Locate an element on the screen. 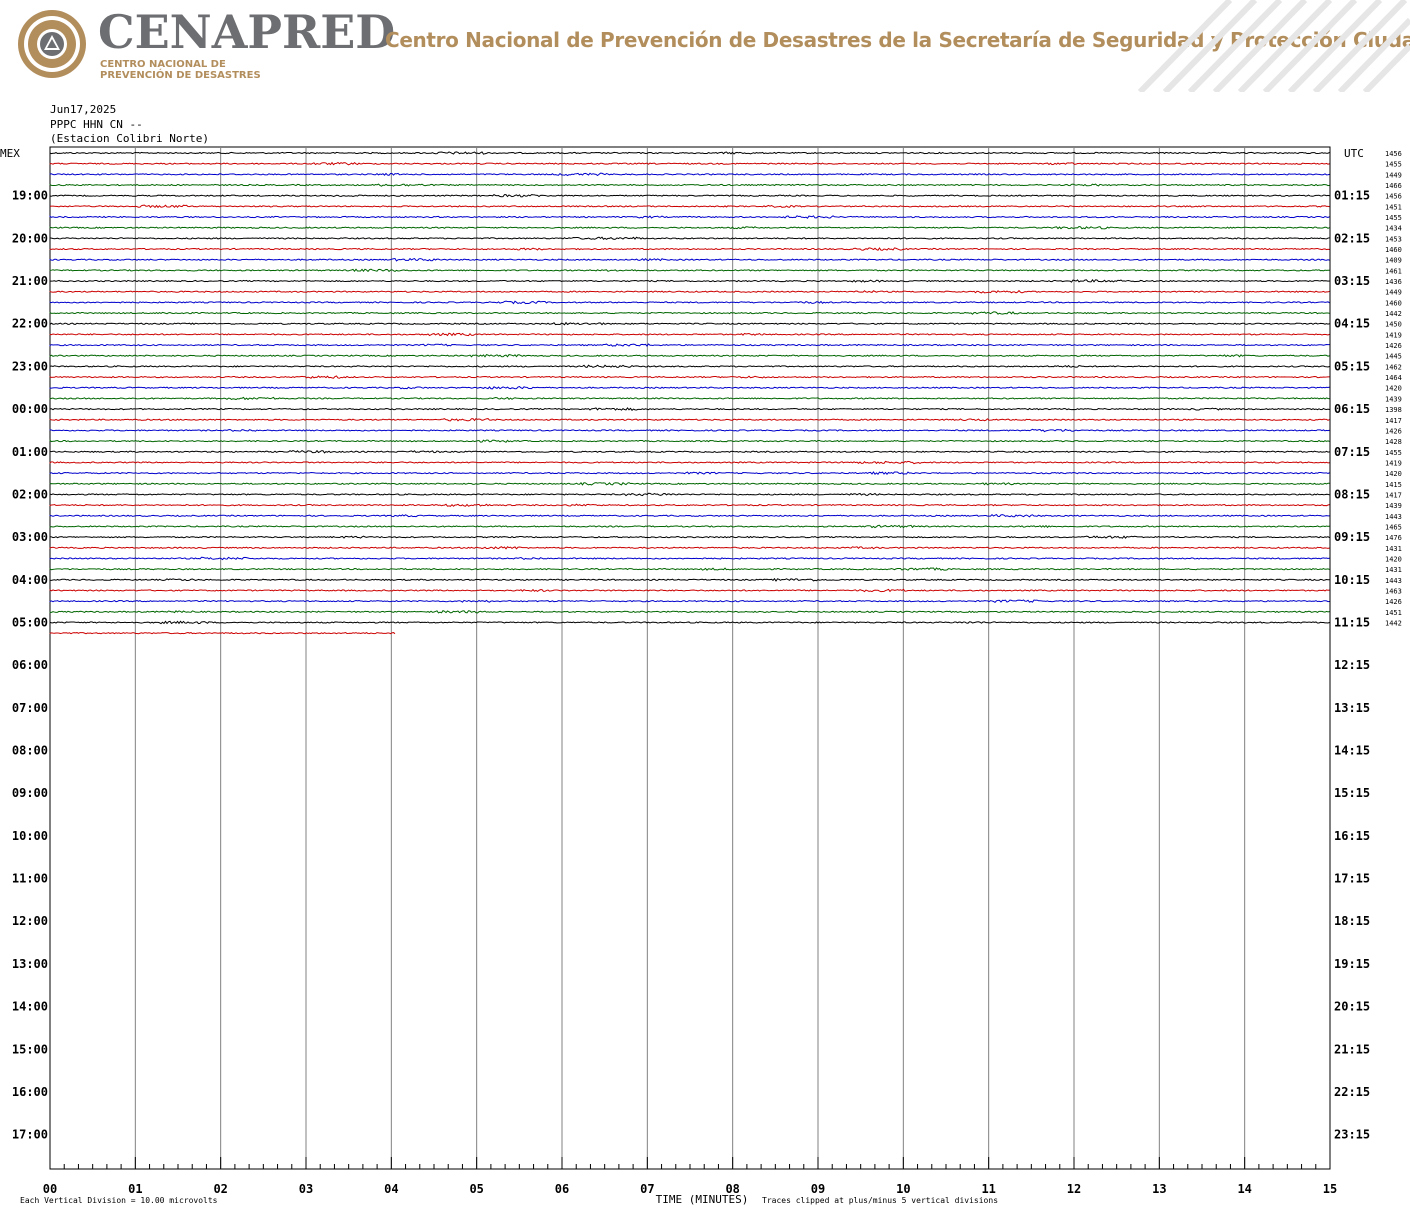 This screenshot has height=1215, width=1410. right-hour-label: 20:15 is located at coordinates (1352, 1007).